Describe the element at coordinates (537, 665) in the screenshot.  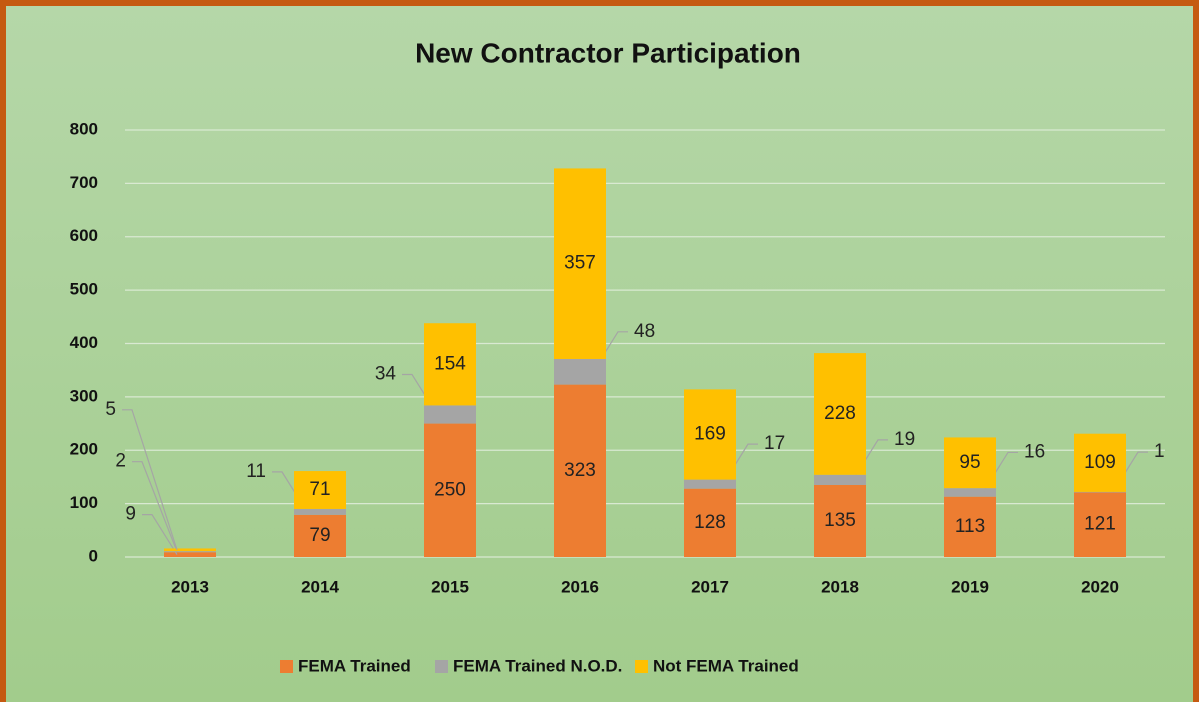
I see `legend-label: FEMA Trained N.O.D.` at that location.